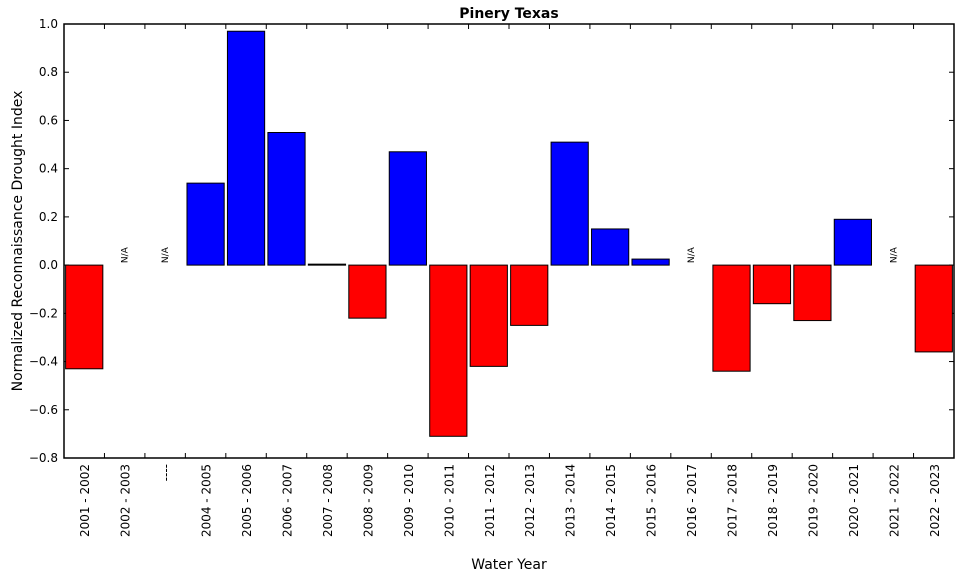 The image size is (960, 581). I want to click on bar-2019-2020, so click(812, 293).